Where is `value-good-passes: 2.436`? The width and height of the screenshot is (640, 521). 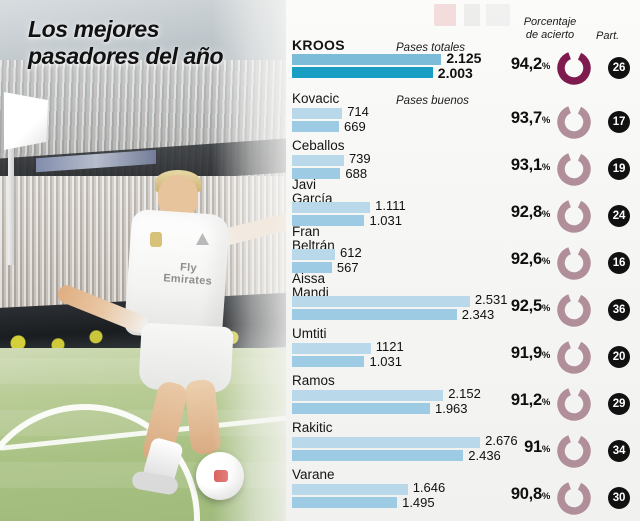 value-good-passes: 2.436 is located at coordinates (484, 455).